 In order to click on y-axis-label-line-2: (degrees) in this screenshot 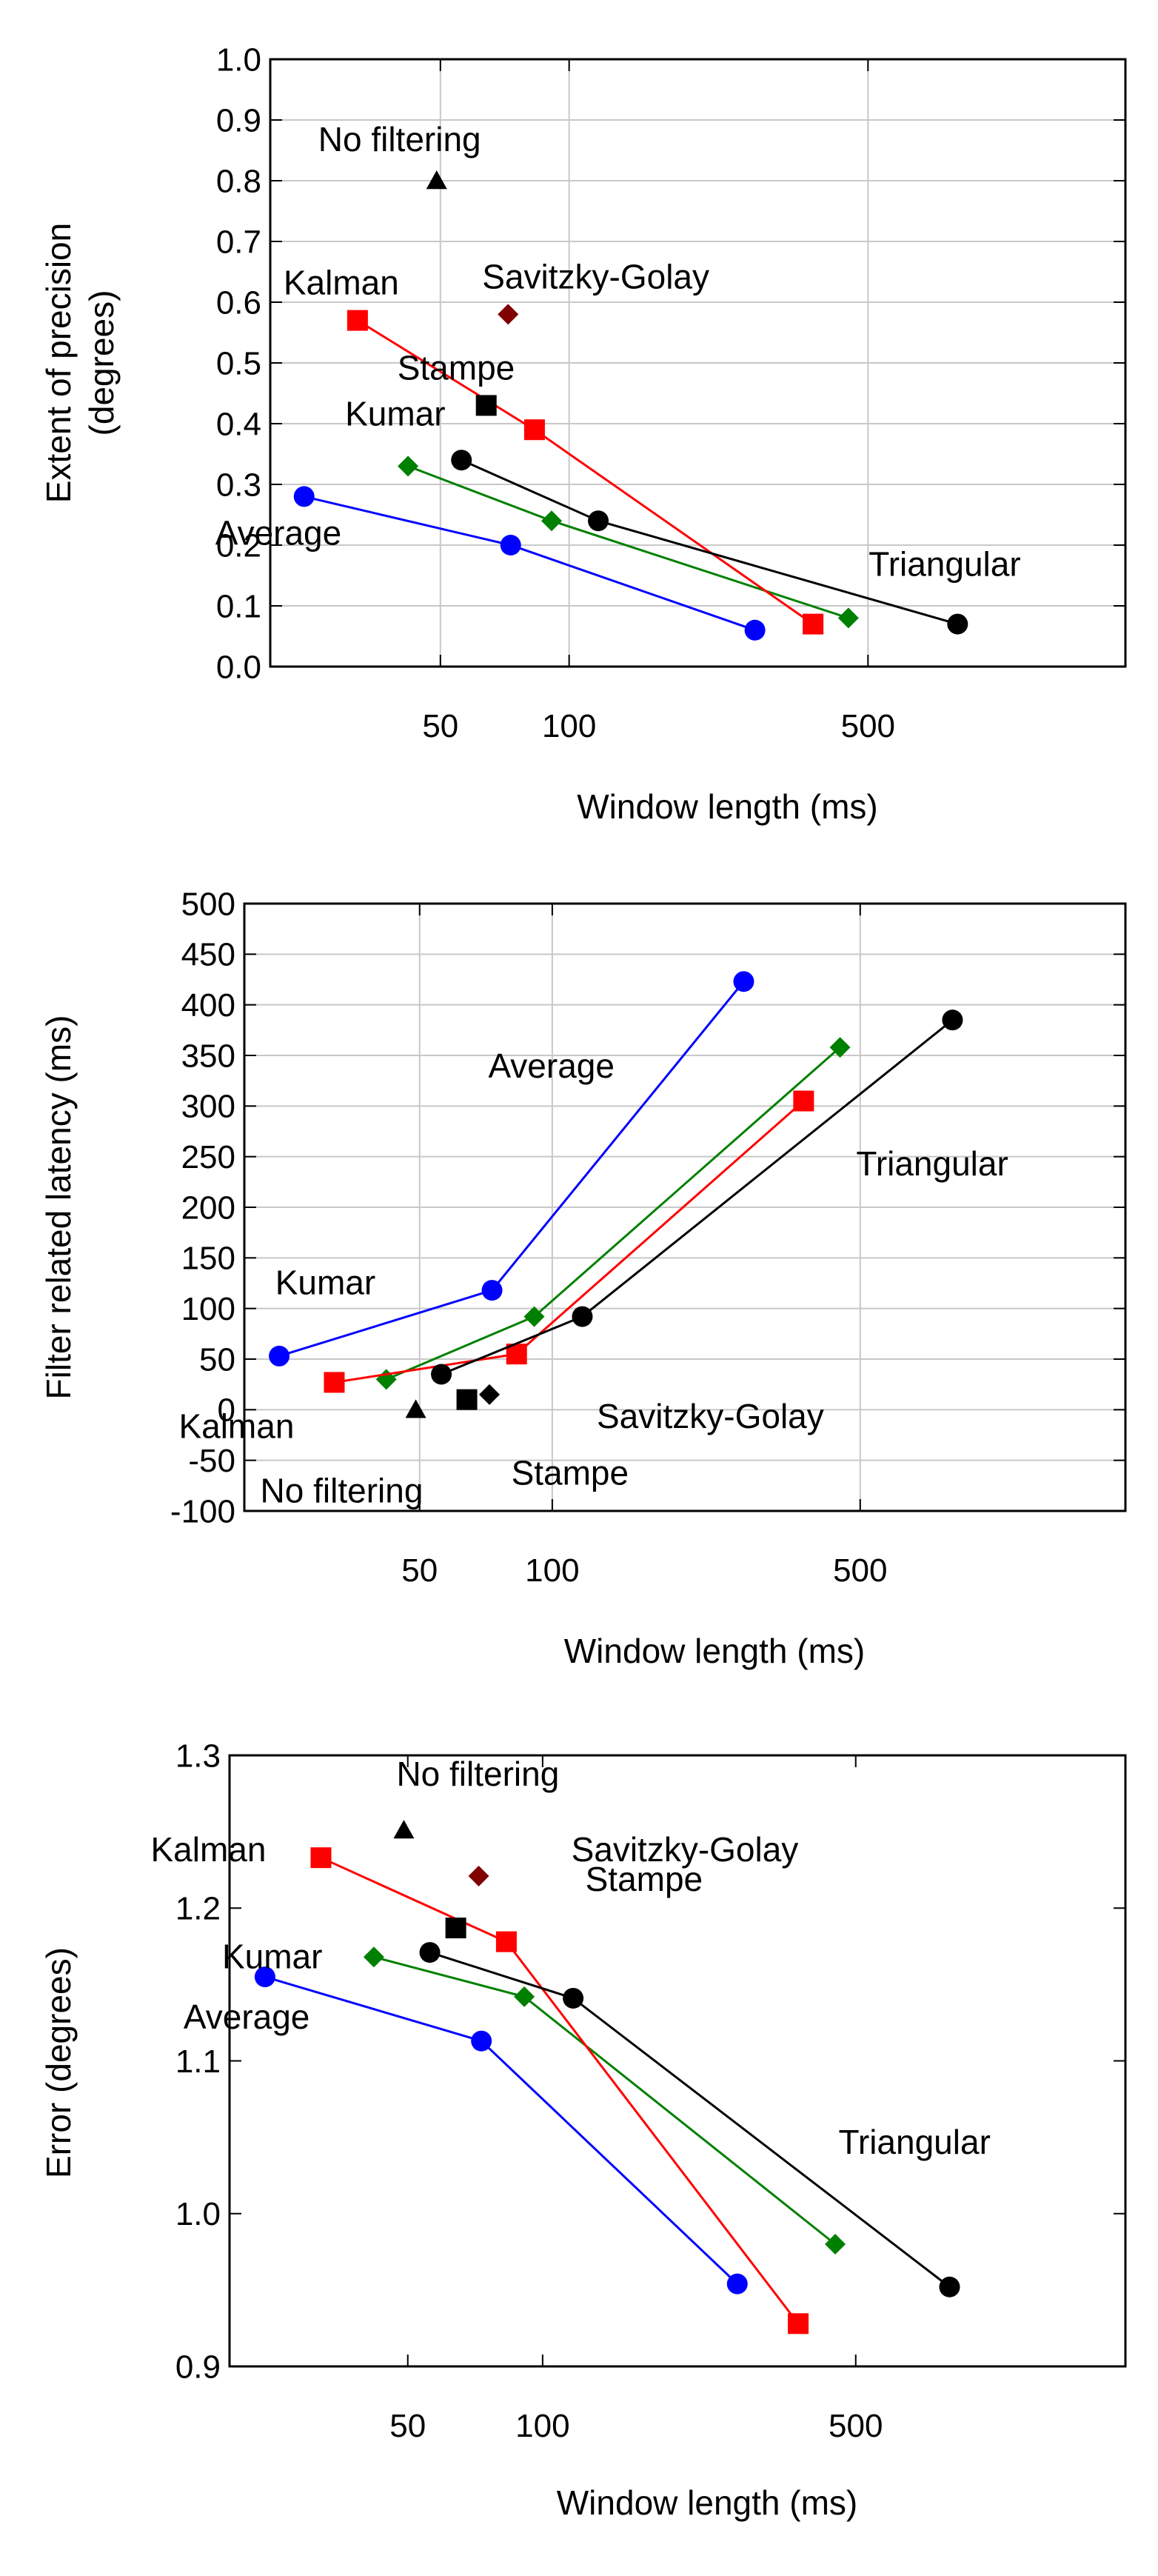, I will do `click(102, 363)`.